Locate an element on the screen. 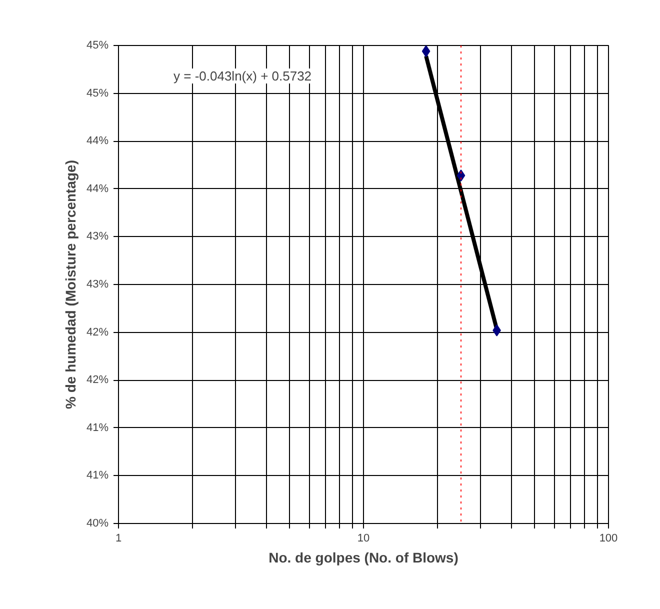 The width and height of the screenshot is (660, 609). annotation: y = -0.043ln(x) + 0.5732 is located at coordinates (243, 76).